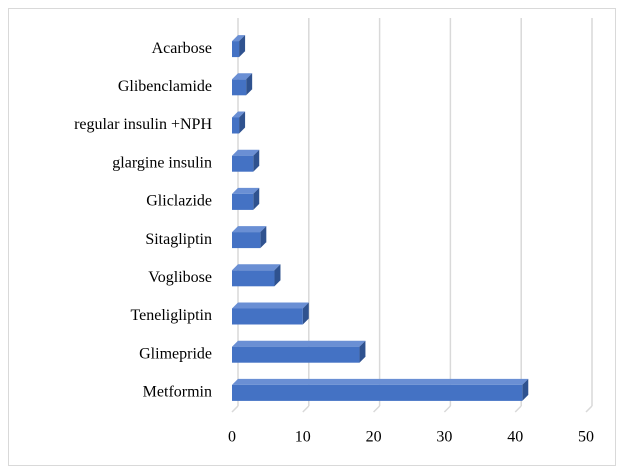 This screenshot has height=475, width=625. What do you see at coordinates (177, 392) in the screenshot?
I see `y-tick-label: Metformin` at bounding box center [177, 392].